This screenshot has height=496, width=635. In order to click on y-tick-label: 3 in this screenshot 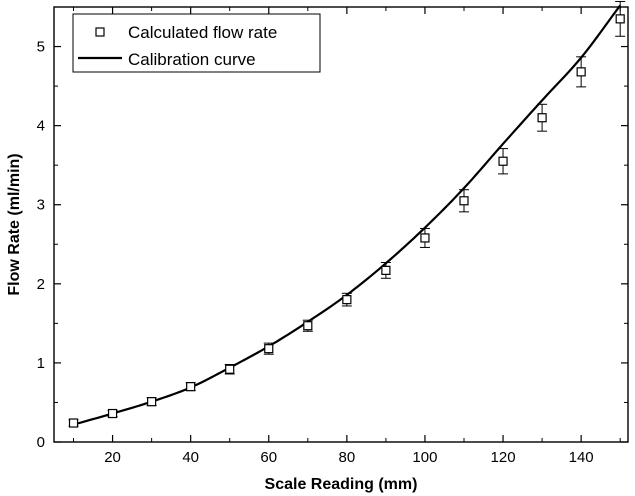, I will do `click(41, 205)`.